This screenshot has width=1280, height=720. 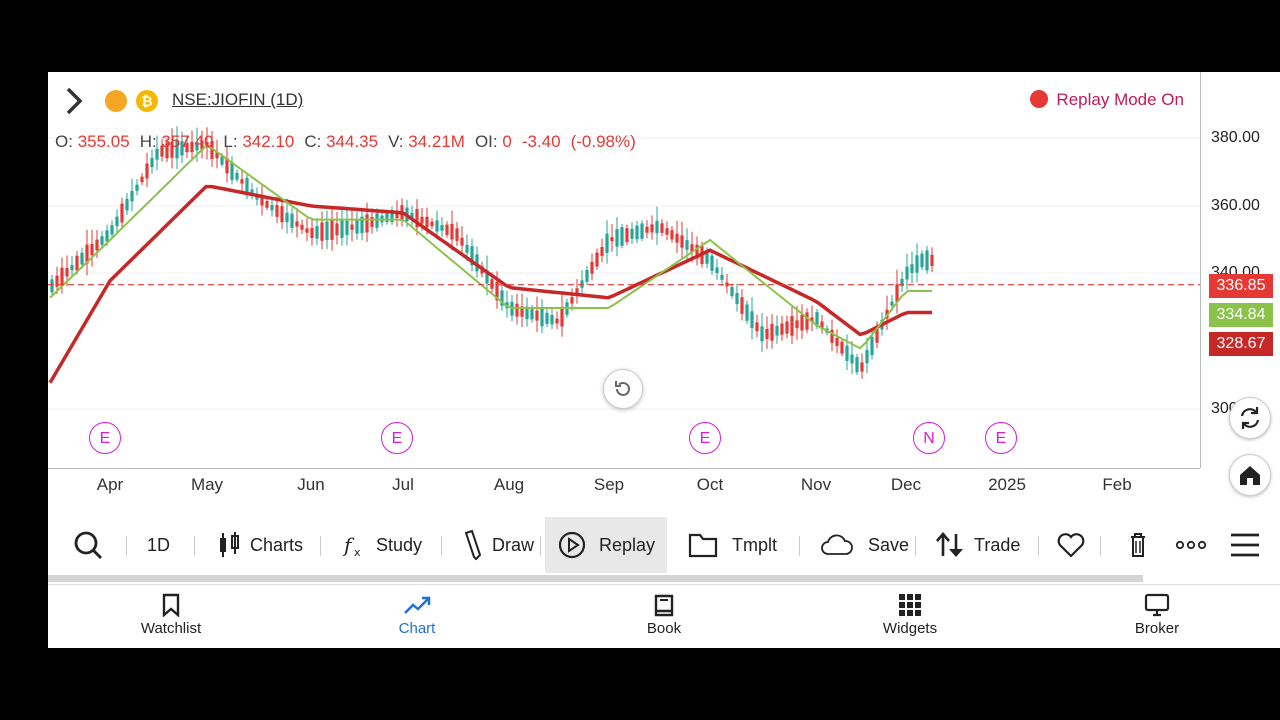 What do you see at coordinates (910, 615) in the screenshot?
I see `nav-widgets: Widgets` at bounding box center [910, 615].